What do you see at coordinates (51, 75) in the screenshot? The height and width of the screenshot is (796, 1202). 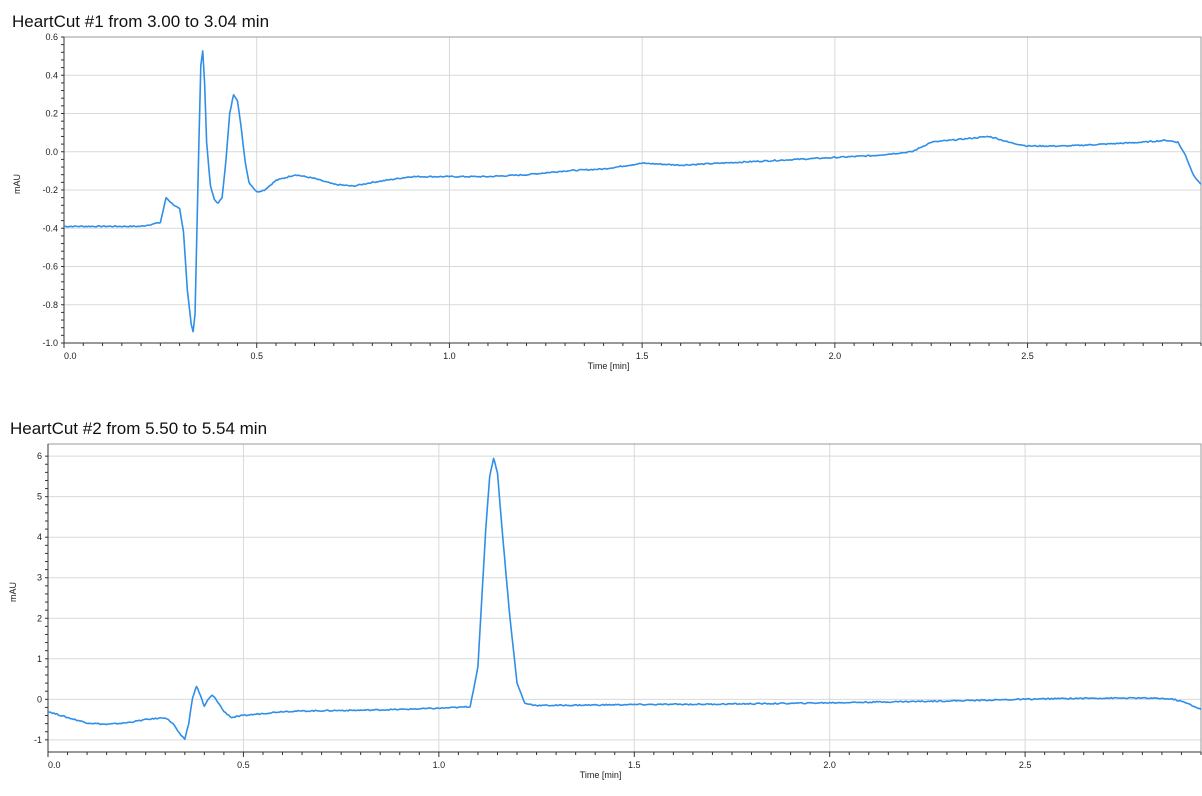 I see `y-tick-label: 0.4` at bounding box center [51, 75].